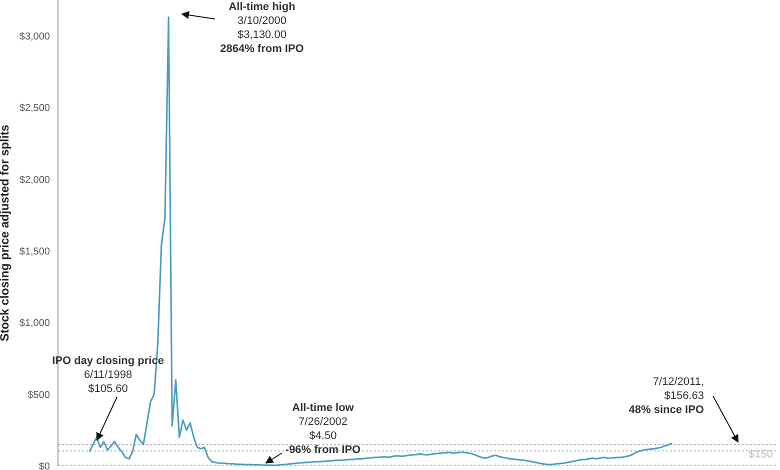 The width and height of the screenshot is (780, 470). What do you see at coordinates (44, 466) in the screenshot?
I see `y-tick-label: $0` at bounding box center [44, 466].